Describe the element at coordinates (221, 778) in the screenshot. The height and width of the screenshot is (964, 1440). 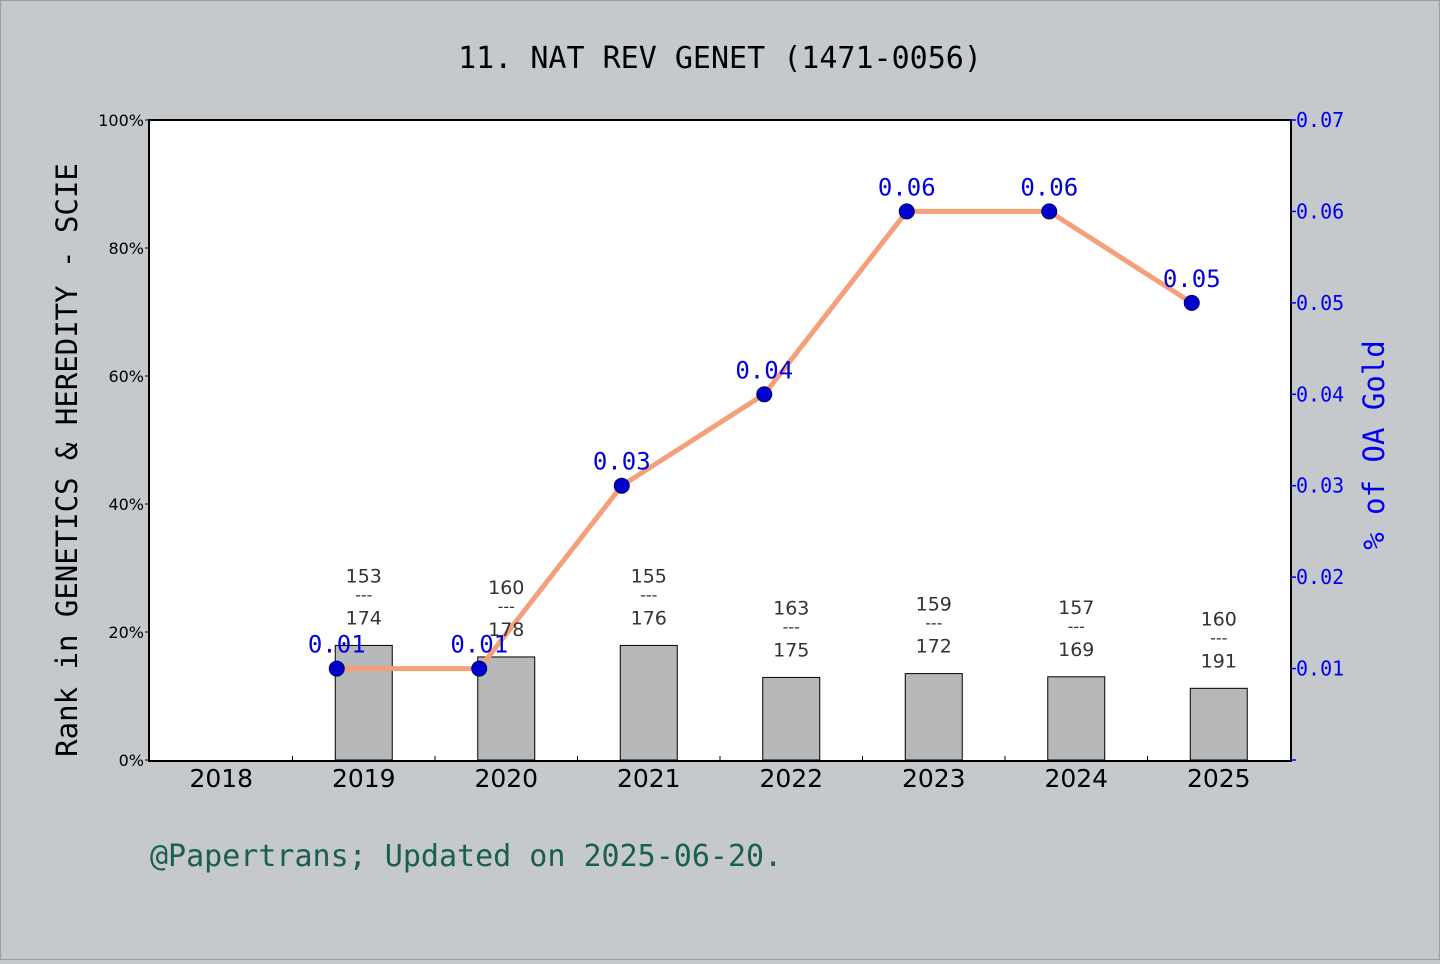
I see `x-tick-label: 2018` at that location.